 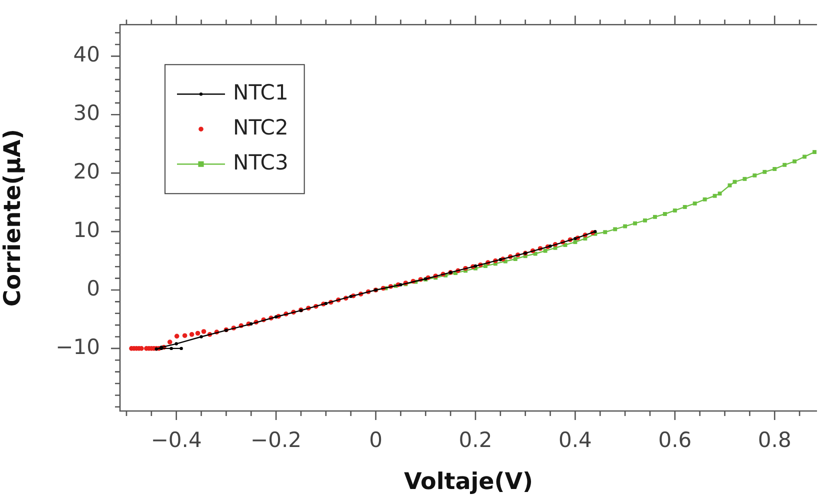 I want to click on x-tick-label: 0.4, so click(x=575, y=440).